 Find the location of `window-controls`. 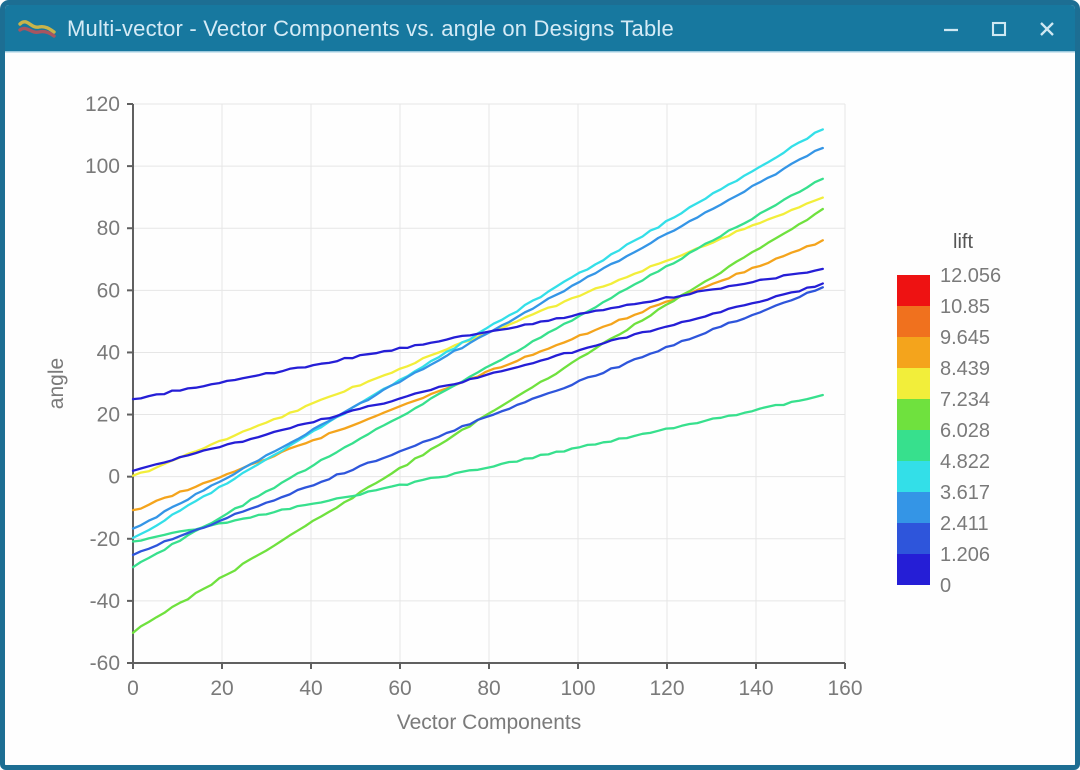

window-controls is located at coordinates (1006, 29).